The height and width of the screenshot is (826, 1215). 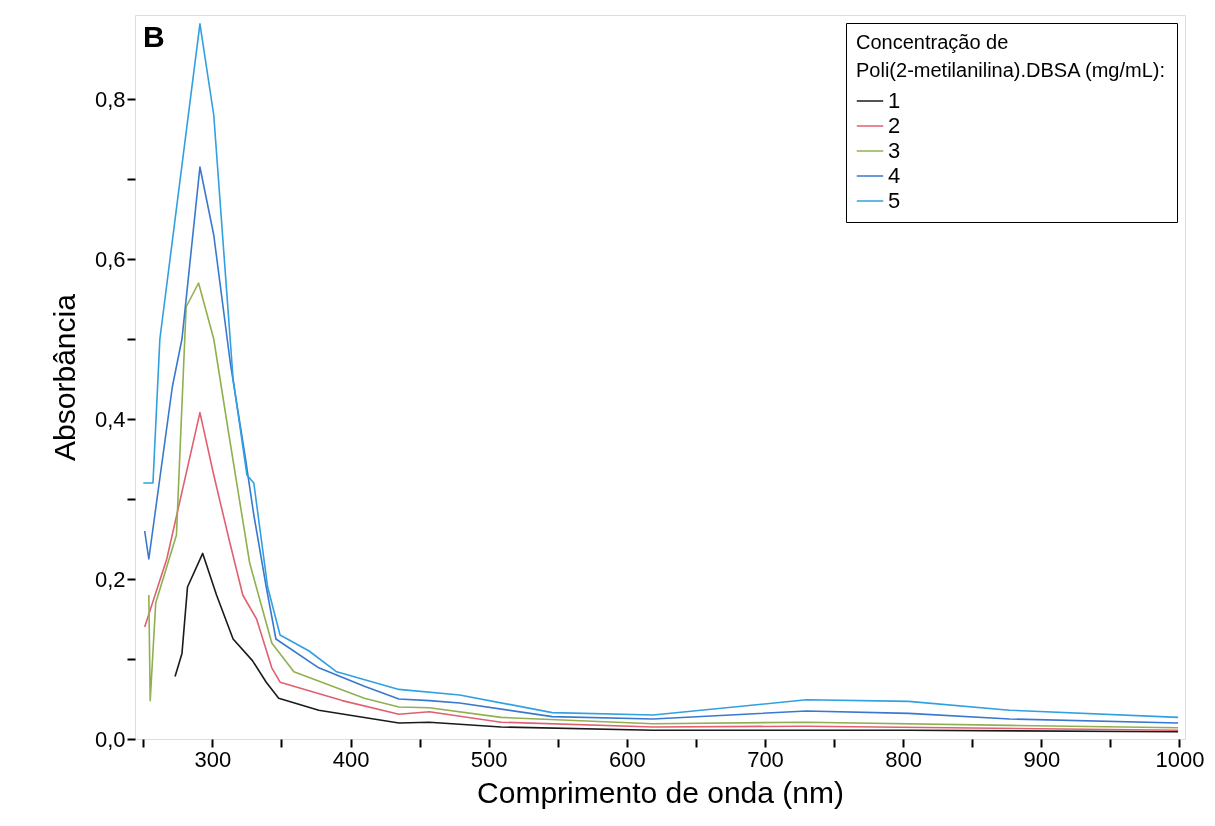 What do you see at coordinates (1180, 759) in the screenshot?
I see `x-tick-label: 1000` at bounding box center [1180, 759].